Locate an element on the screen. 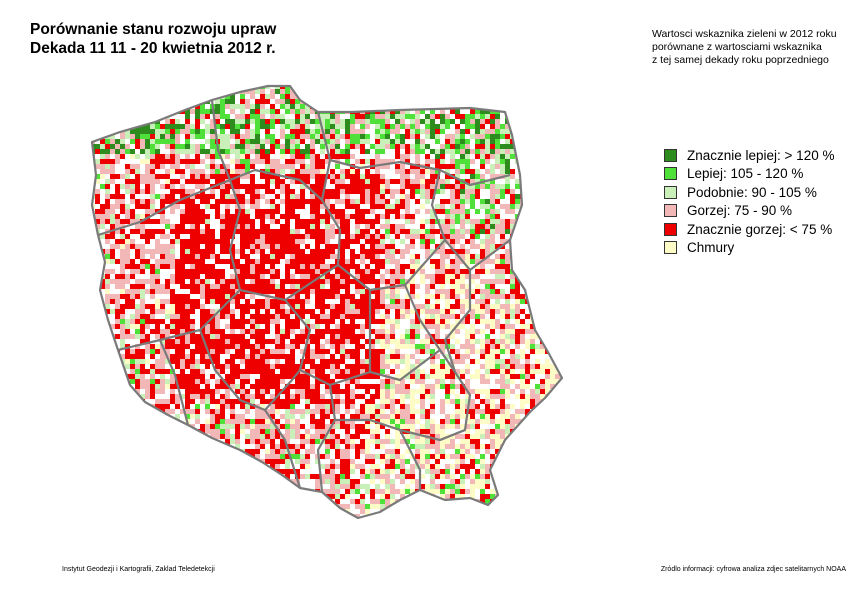  legend-item-much-better: Znacznie lepiej: > 120 % is located at coordinates (749, 155).